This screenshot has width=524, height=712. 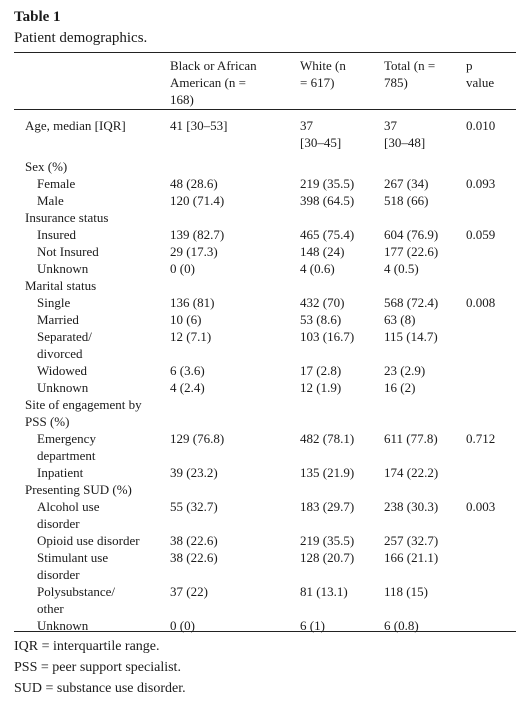 I want to click on cell-white: 81 (13.1), so click(x=324, y=591).